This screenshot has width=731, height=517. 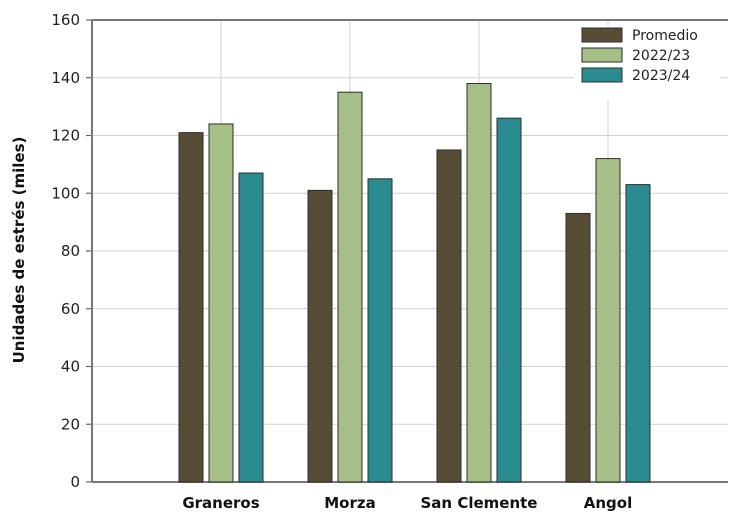 I want to click on bar-promedio-morza, so click(x=320, y=336).